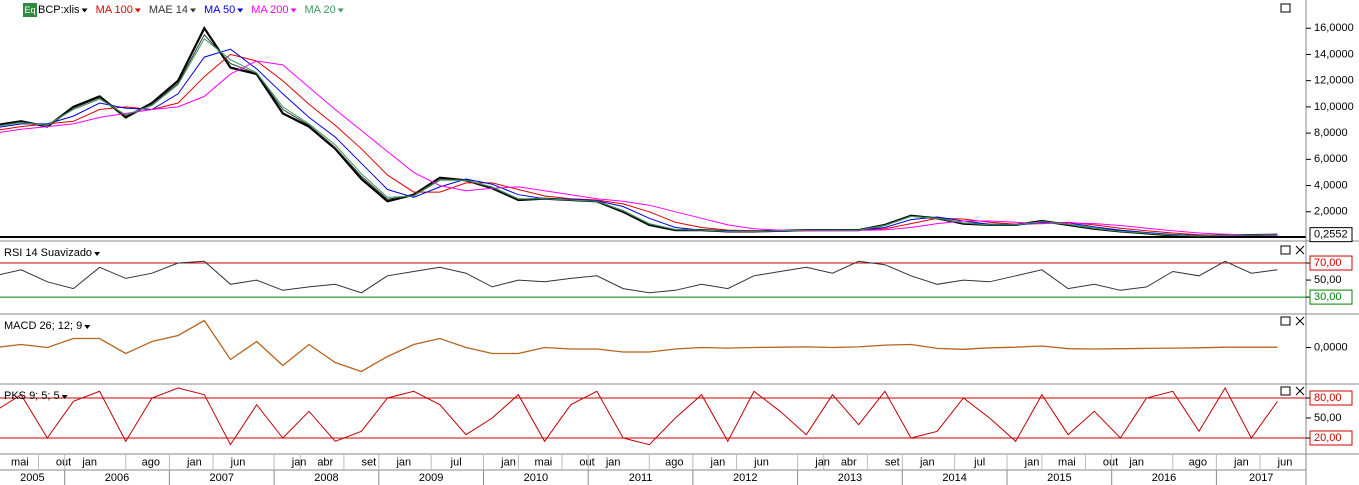 The image size is (1359, 485). I want to click on legend-entry: MA 200, so click(269, 10).